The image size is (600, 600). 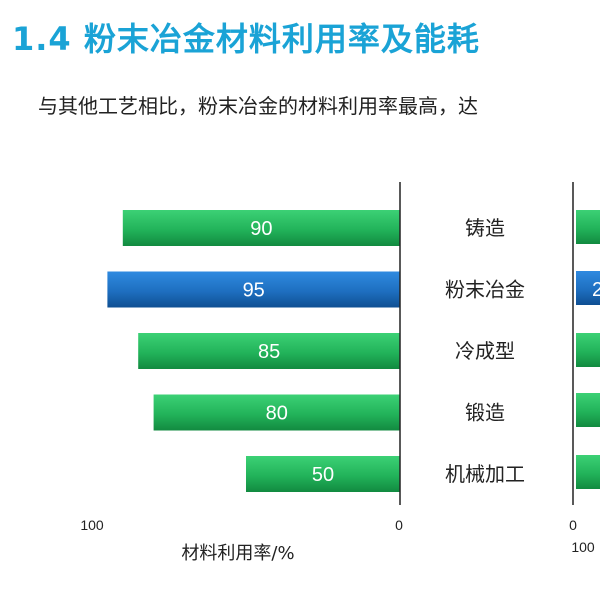 I want to click on category-label: 铸造, so click(x=485, y=228).